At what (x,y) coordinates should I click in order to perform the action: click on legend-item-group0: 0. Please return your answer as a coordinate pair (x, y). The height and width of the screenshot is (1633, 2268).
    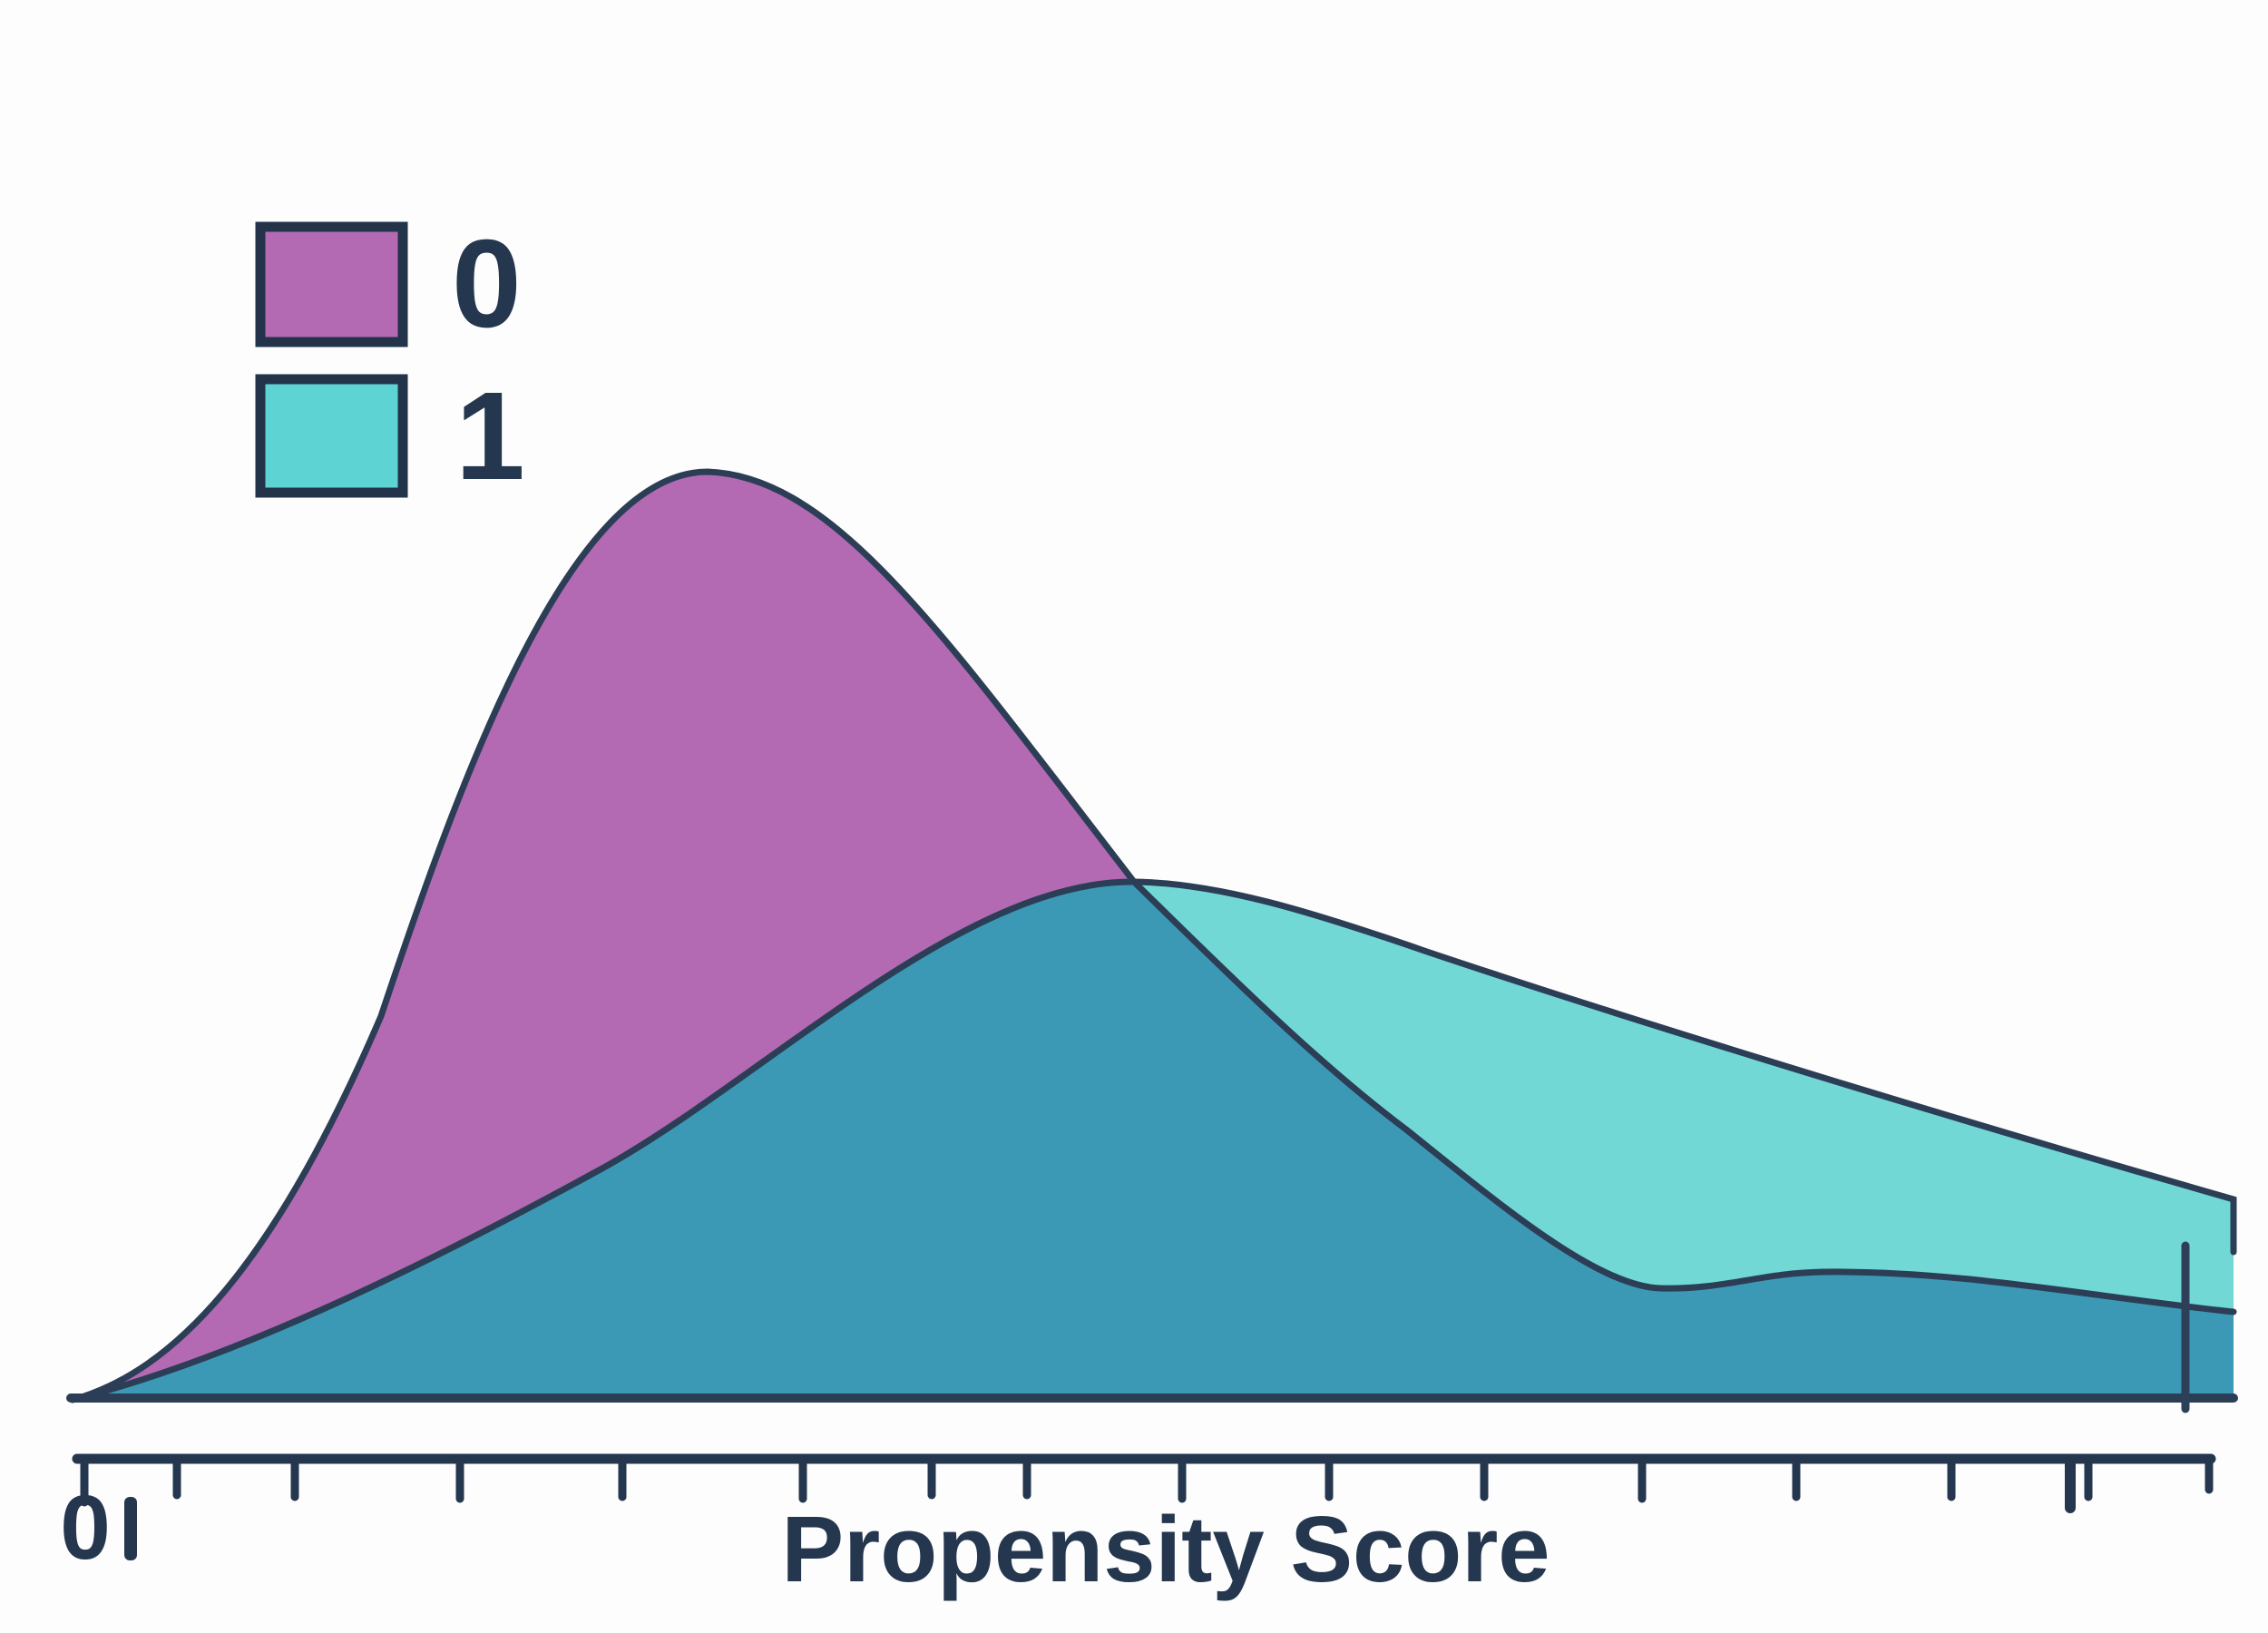
    Looking at the image, I should click on (388, 284).